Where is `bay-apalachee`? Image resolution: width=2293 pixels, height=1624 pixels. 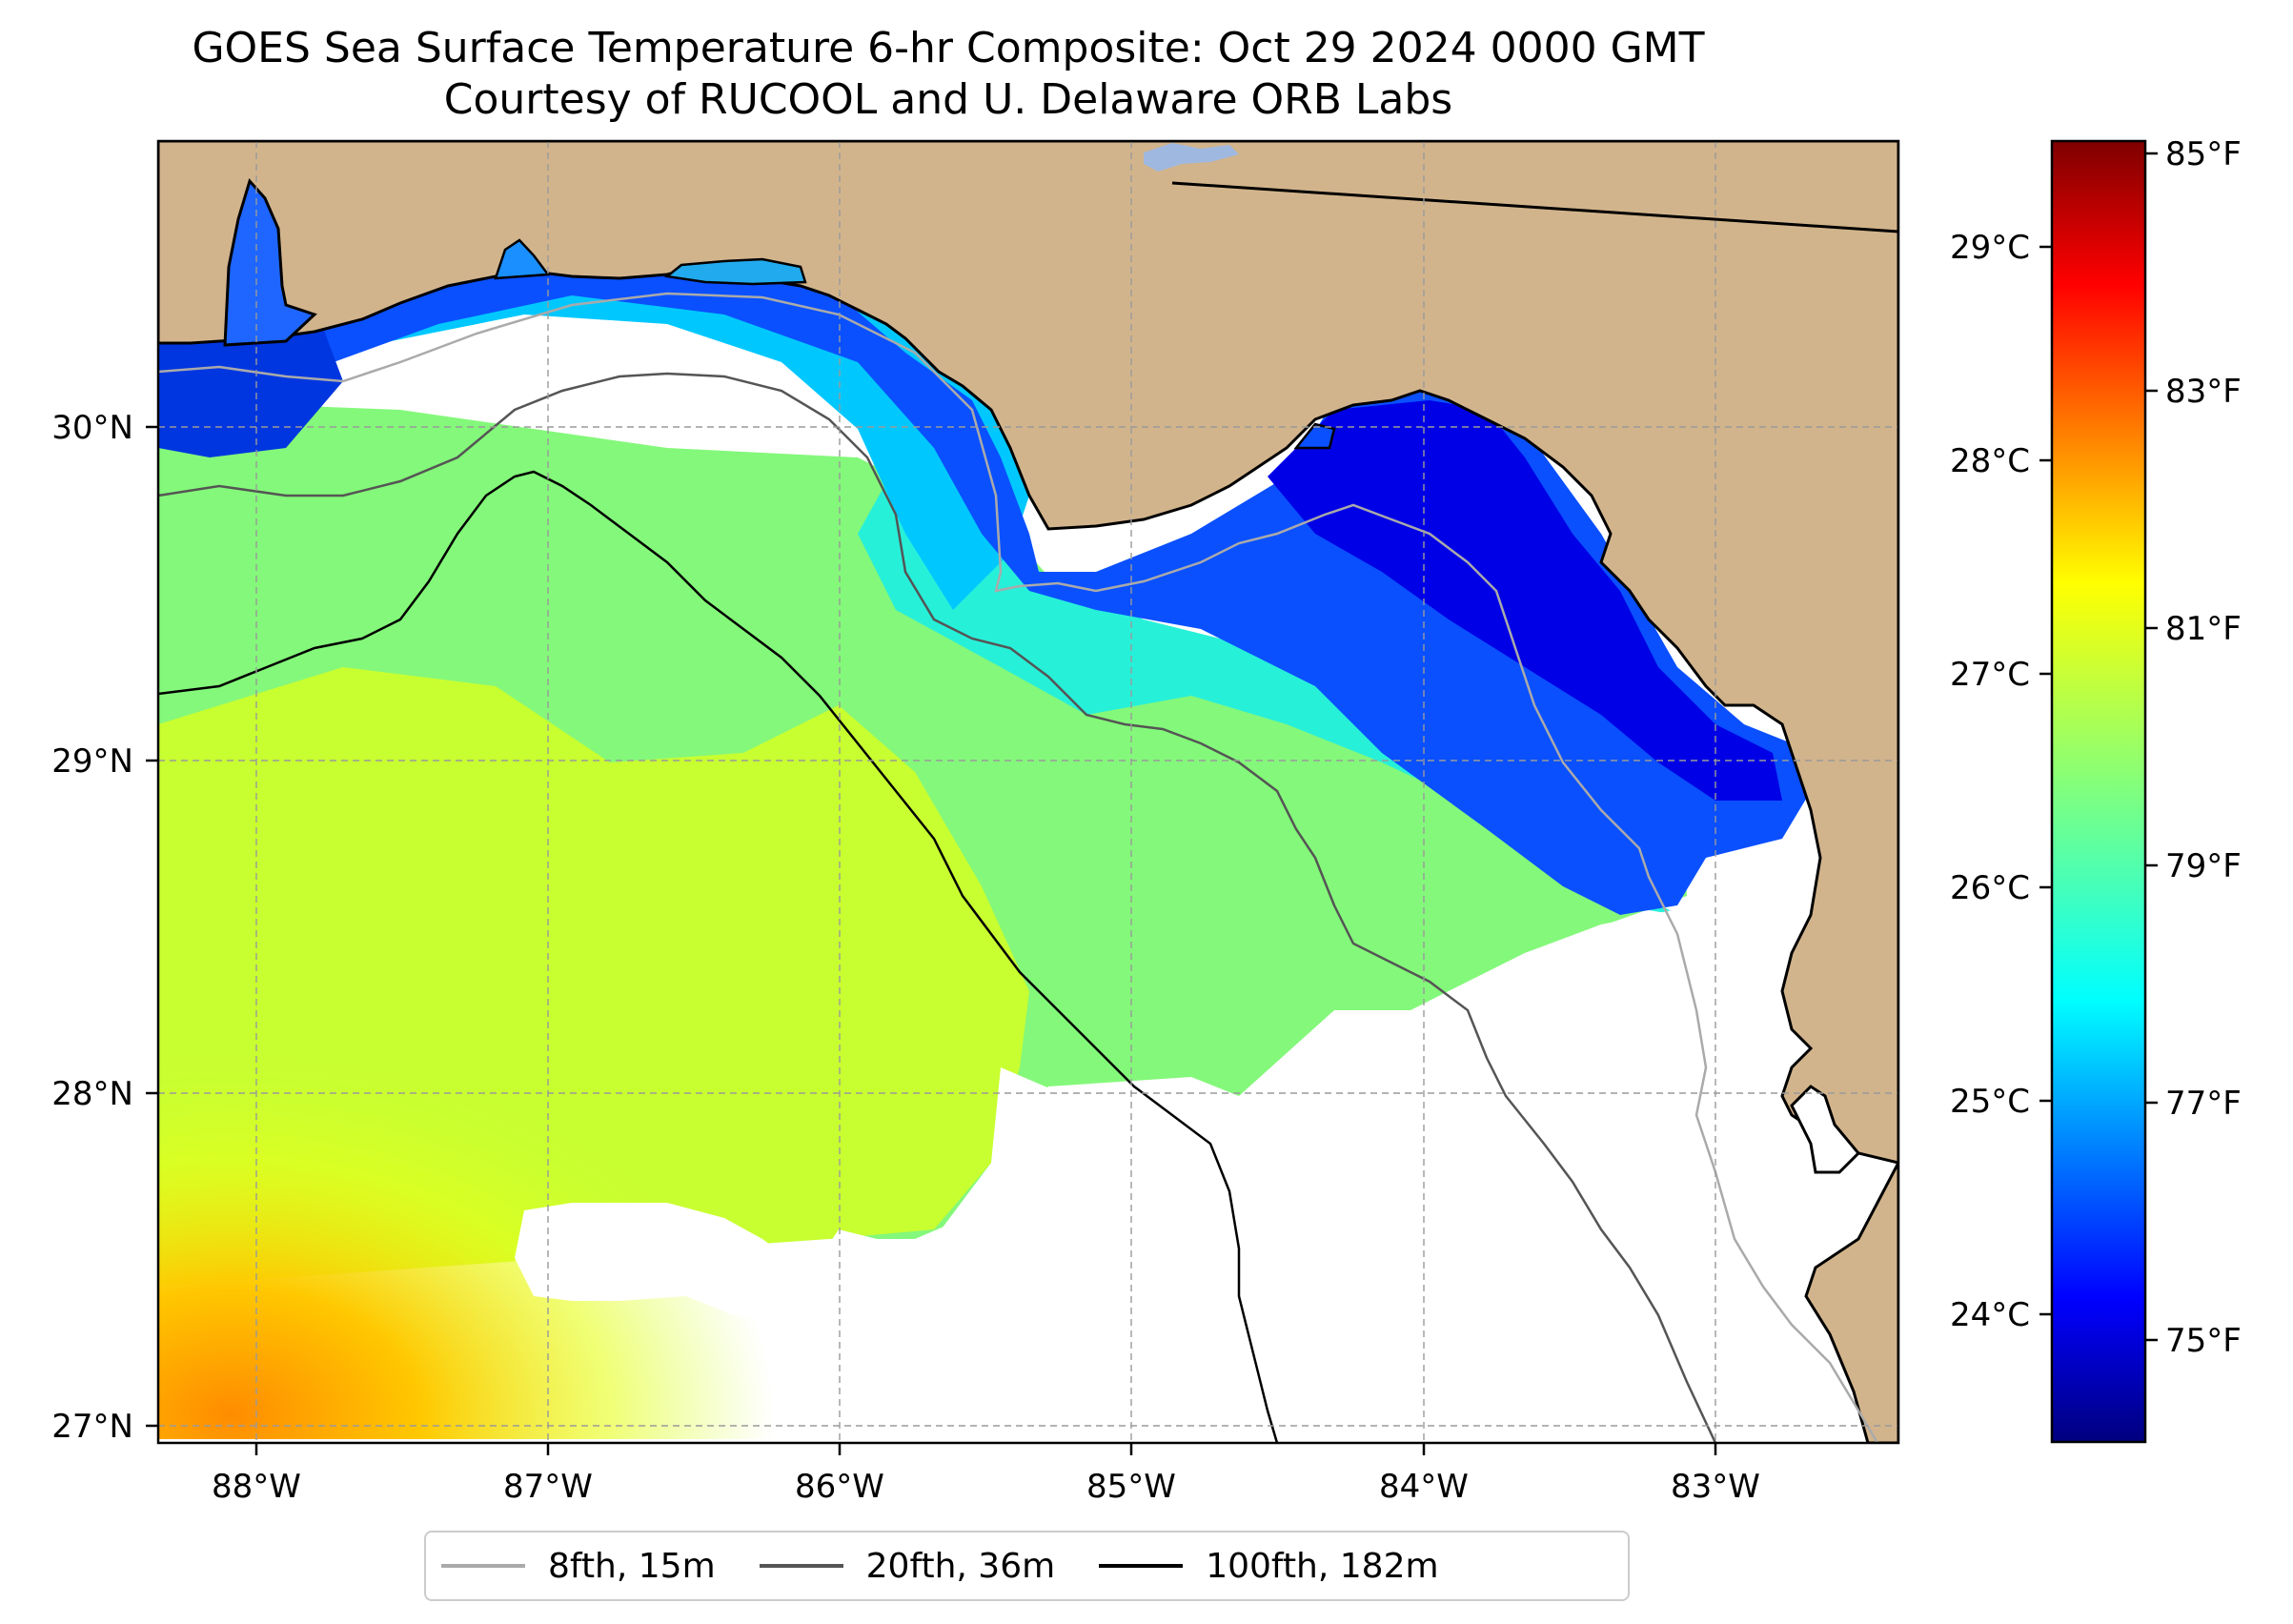
bay-apalachee is located at coordinates (1315, 436).